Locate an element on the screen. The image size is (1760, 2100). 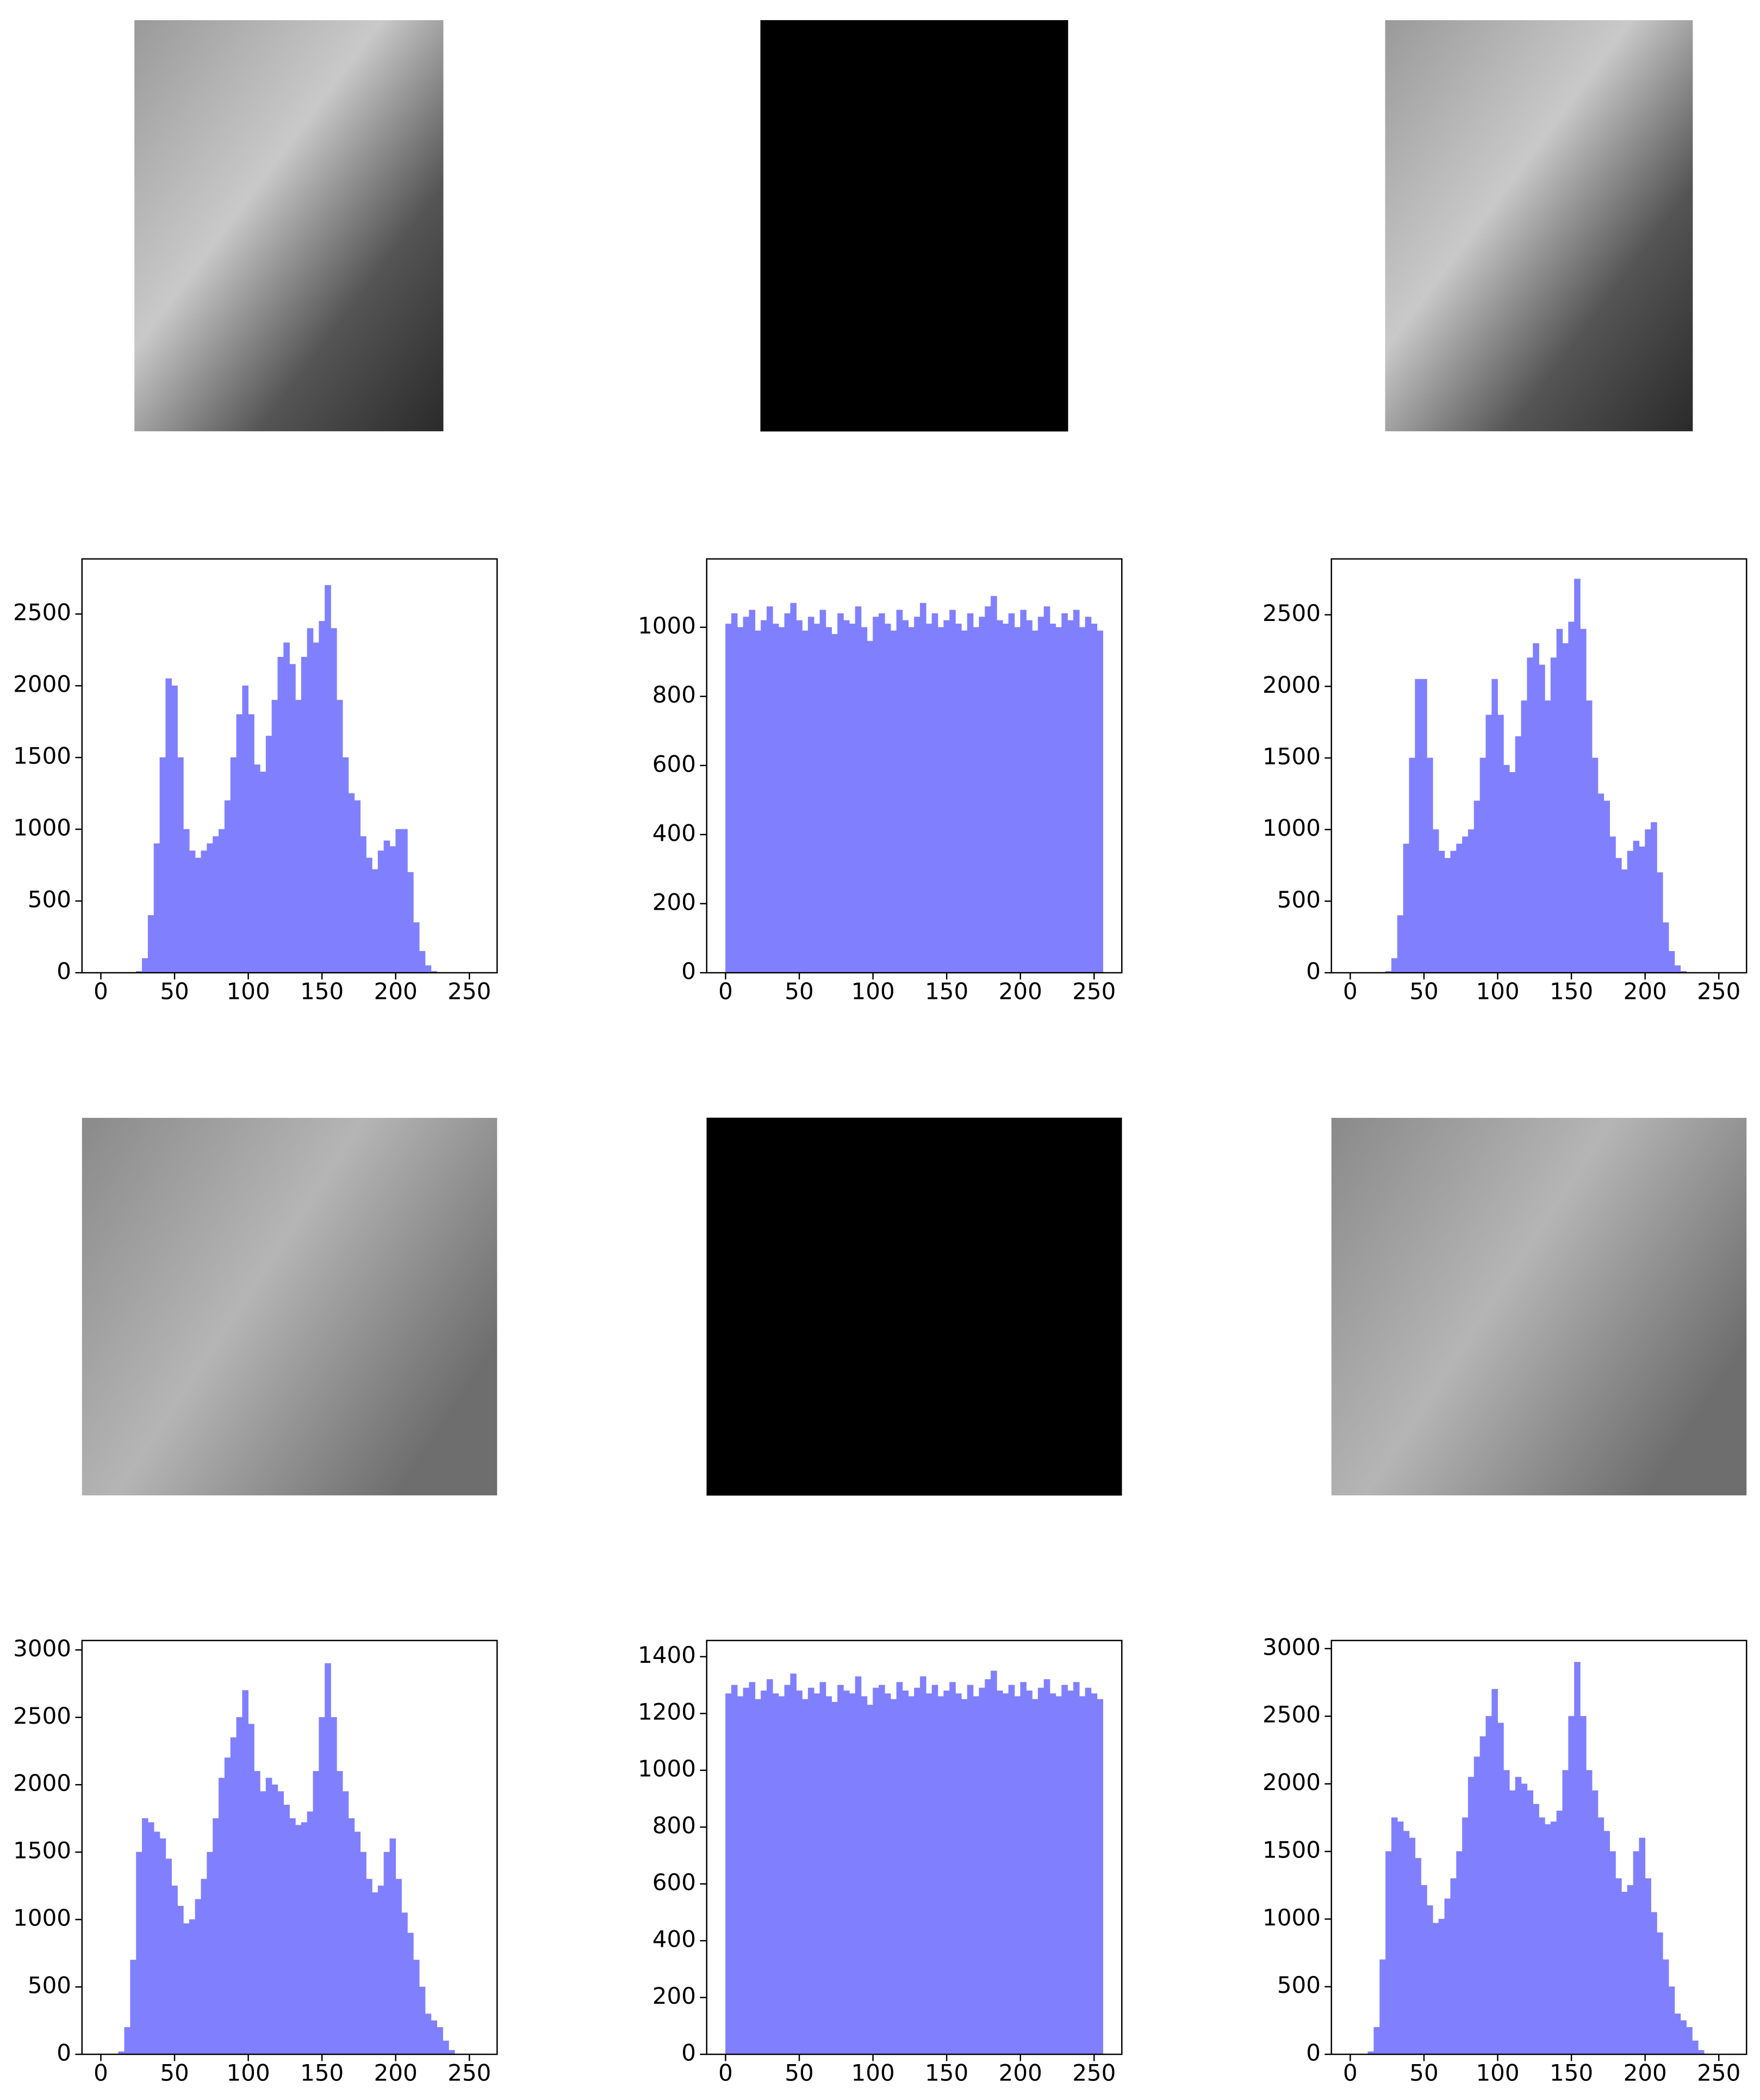
axes-frame is located at coordinates (289, 766).